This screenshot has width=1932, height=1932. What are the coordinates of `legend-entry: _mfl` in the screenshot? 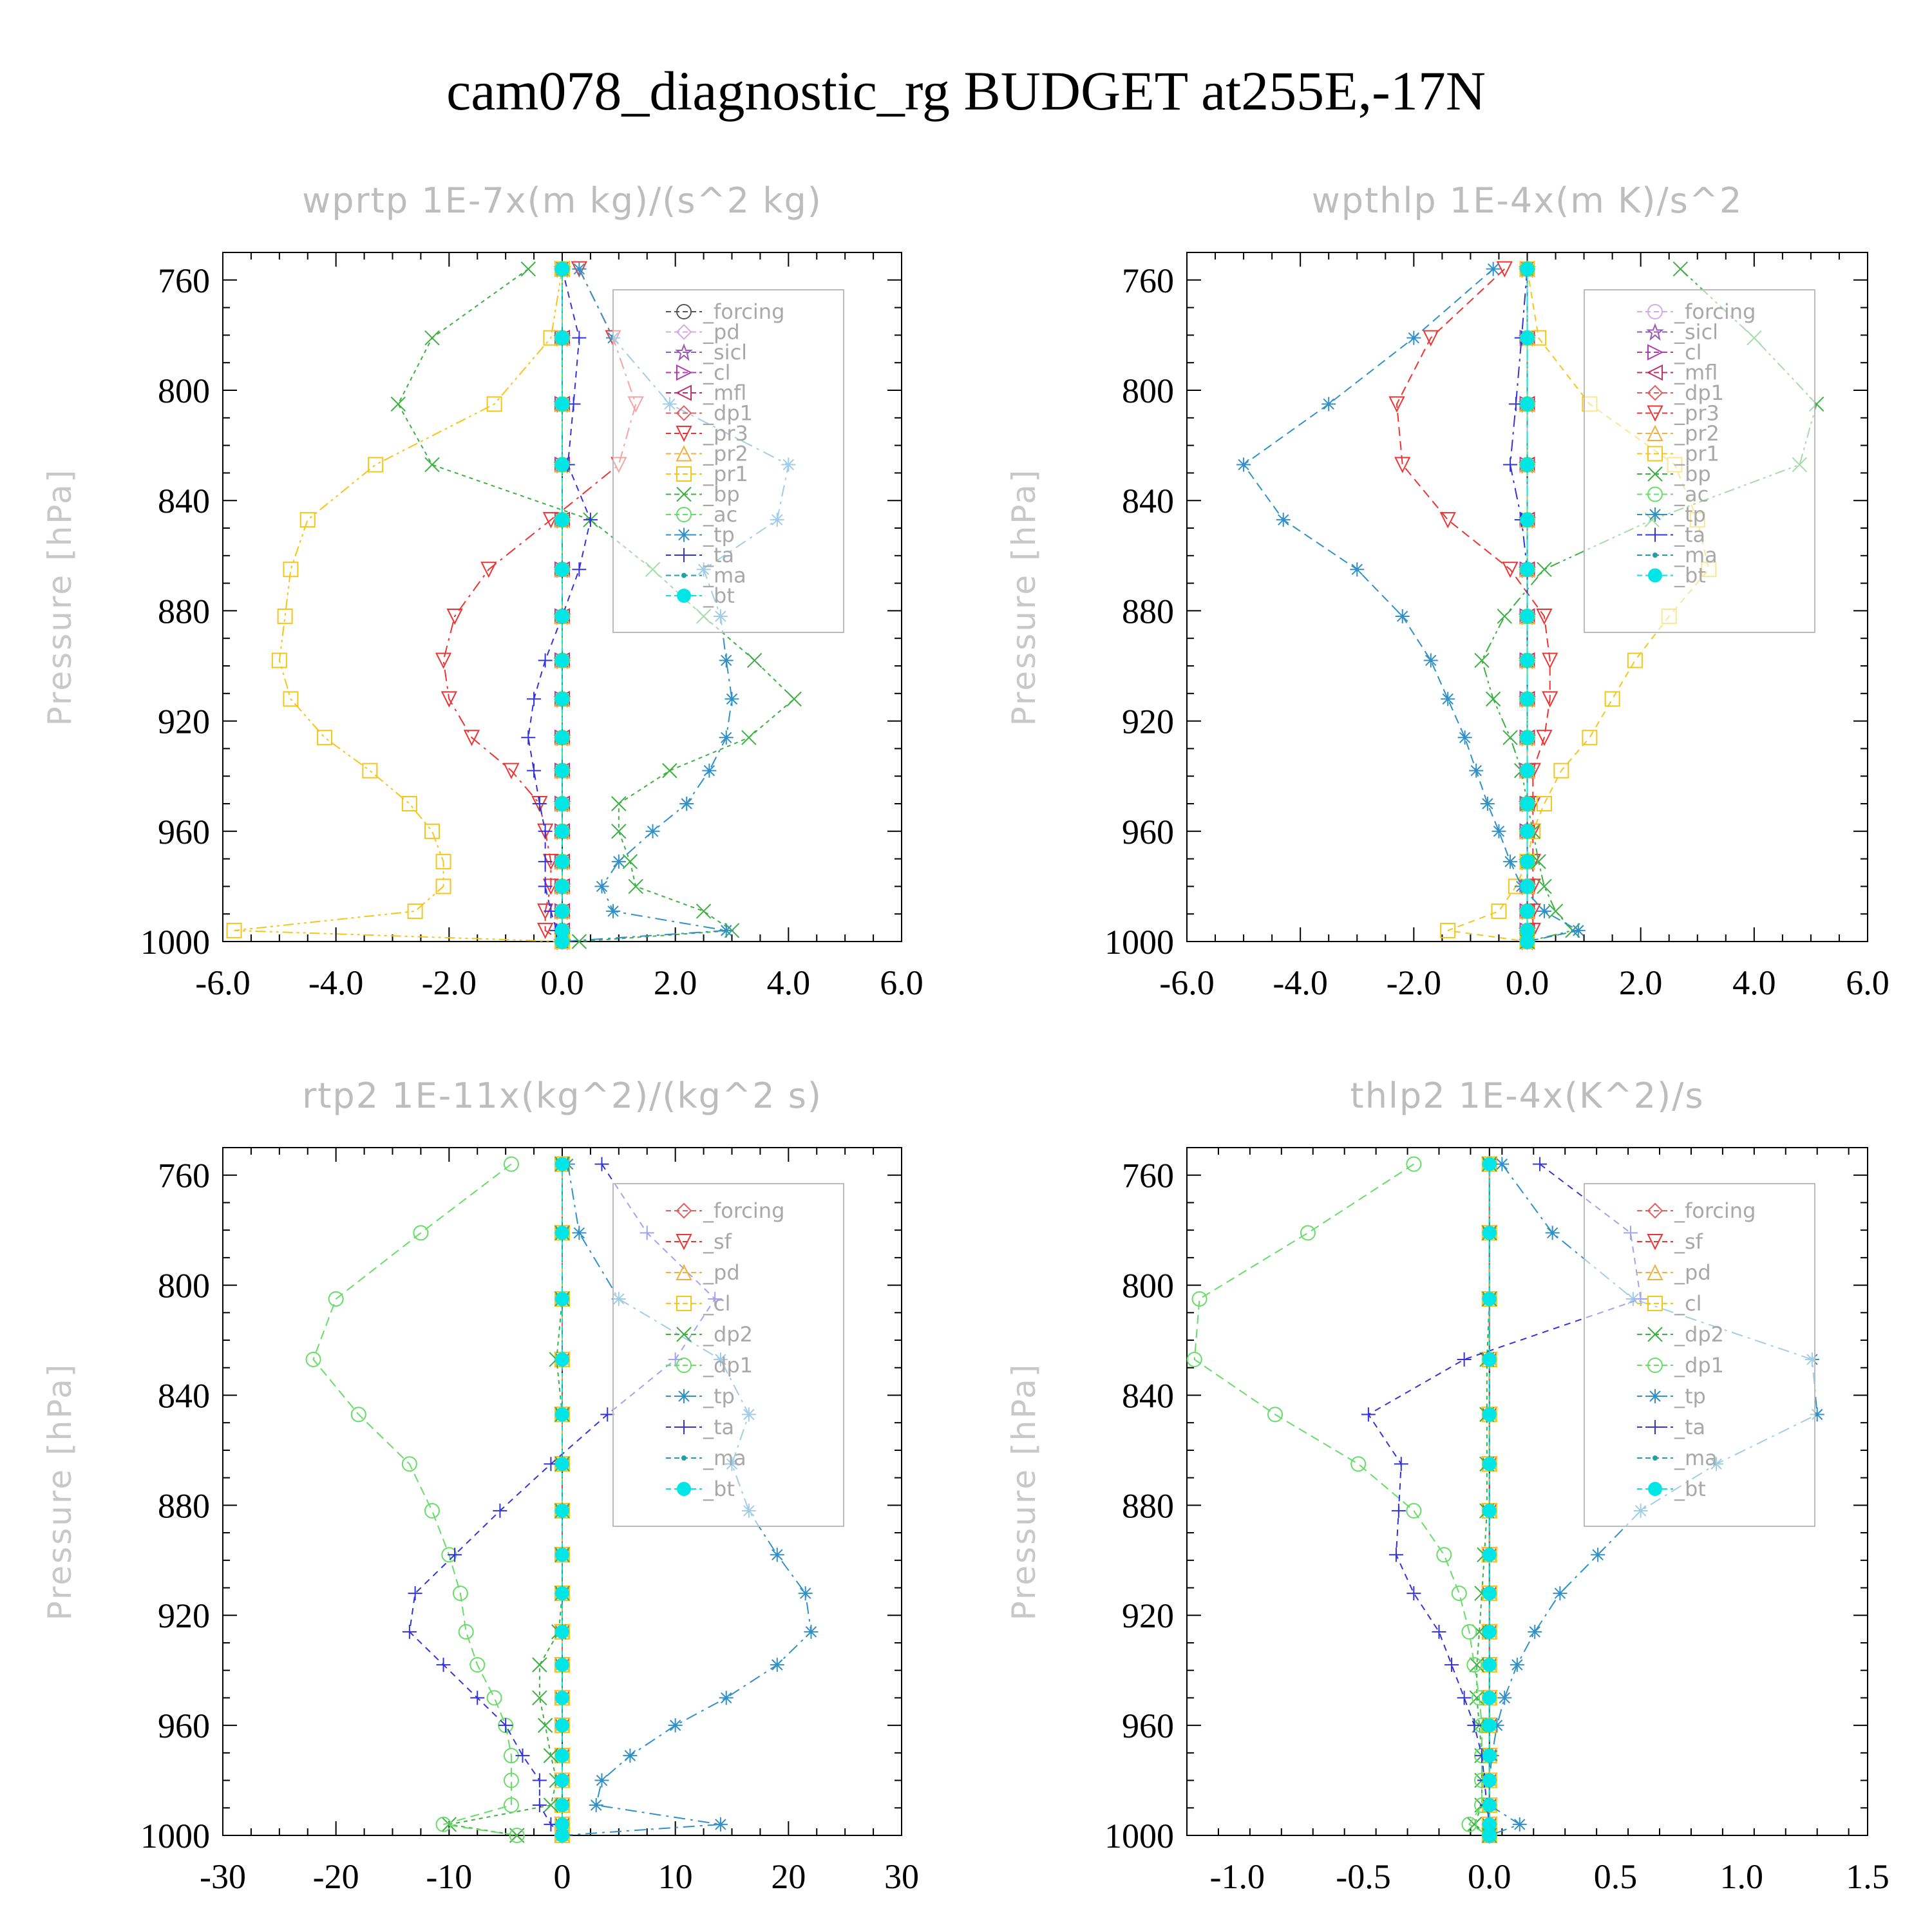 It's located at (706, 393).